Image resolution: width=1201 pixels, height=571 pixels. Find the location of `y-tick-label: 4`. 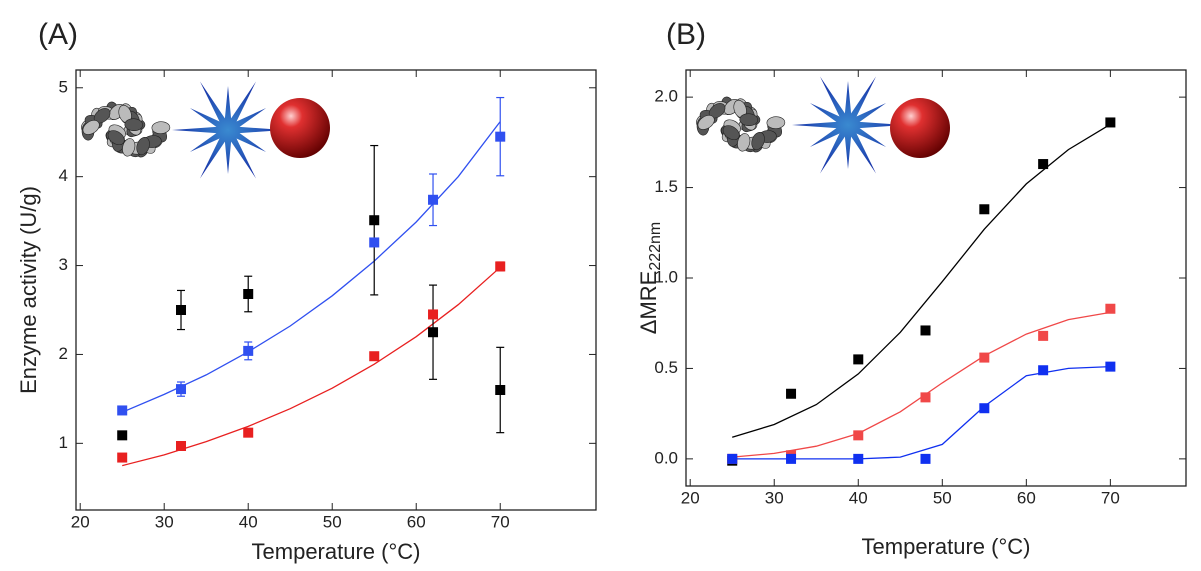

y-tick-label: 4 is located at coordinates (63, 175).